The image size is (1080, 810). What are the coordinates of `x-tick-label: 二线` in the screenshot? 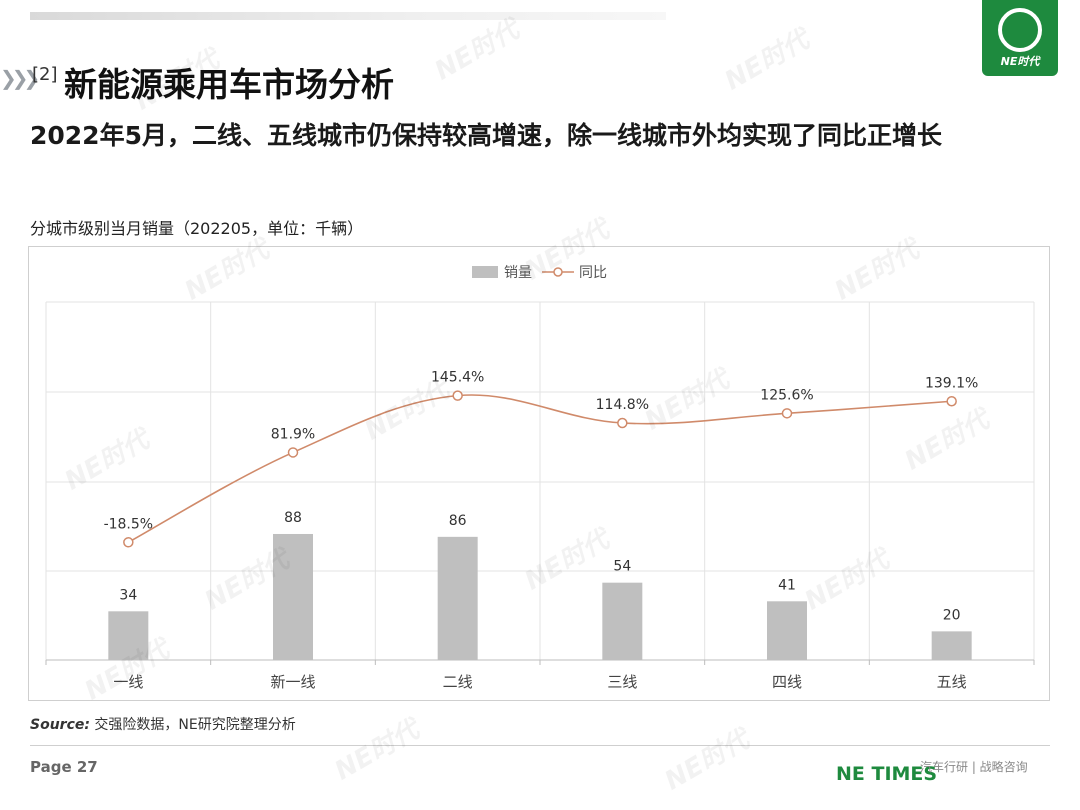 It's located at (458, 682).